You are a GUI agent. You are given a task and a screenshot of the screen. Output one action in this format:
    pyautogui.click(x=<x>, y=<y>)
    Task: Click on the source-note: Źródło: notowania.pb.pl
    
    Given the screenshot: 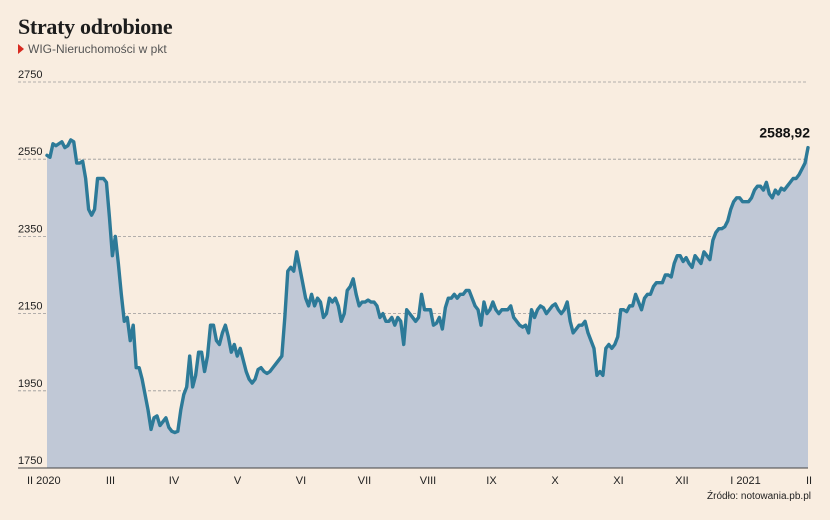 What is the action you would take?
    pyautogui.click(x=759, y=496)
    